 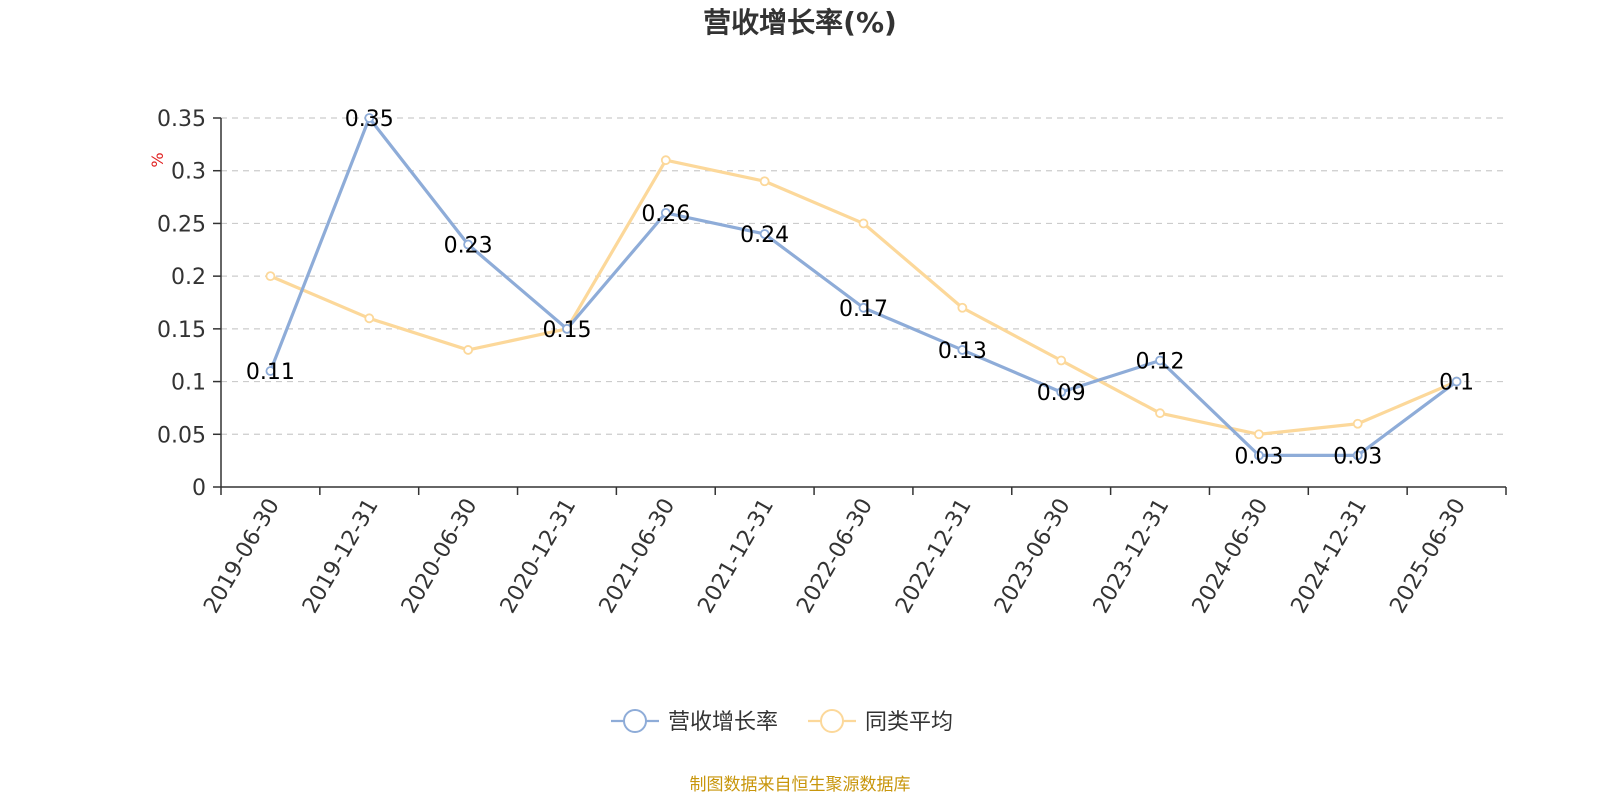 What do you see at coordinates (723, 722) in the screenshot?
I see `legend-label: 营收增长率` at bounding box center [723, 722].